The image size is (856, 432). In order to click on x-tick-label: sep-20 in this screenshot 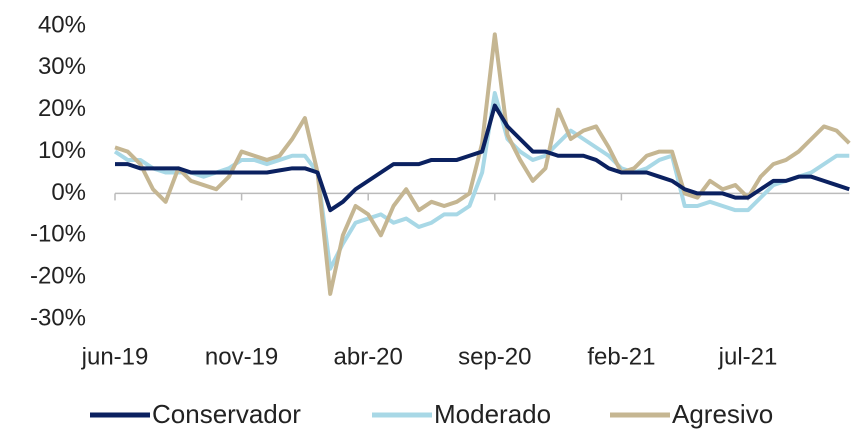, I will do `click(494, 356)`.